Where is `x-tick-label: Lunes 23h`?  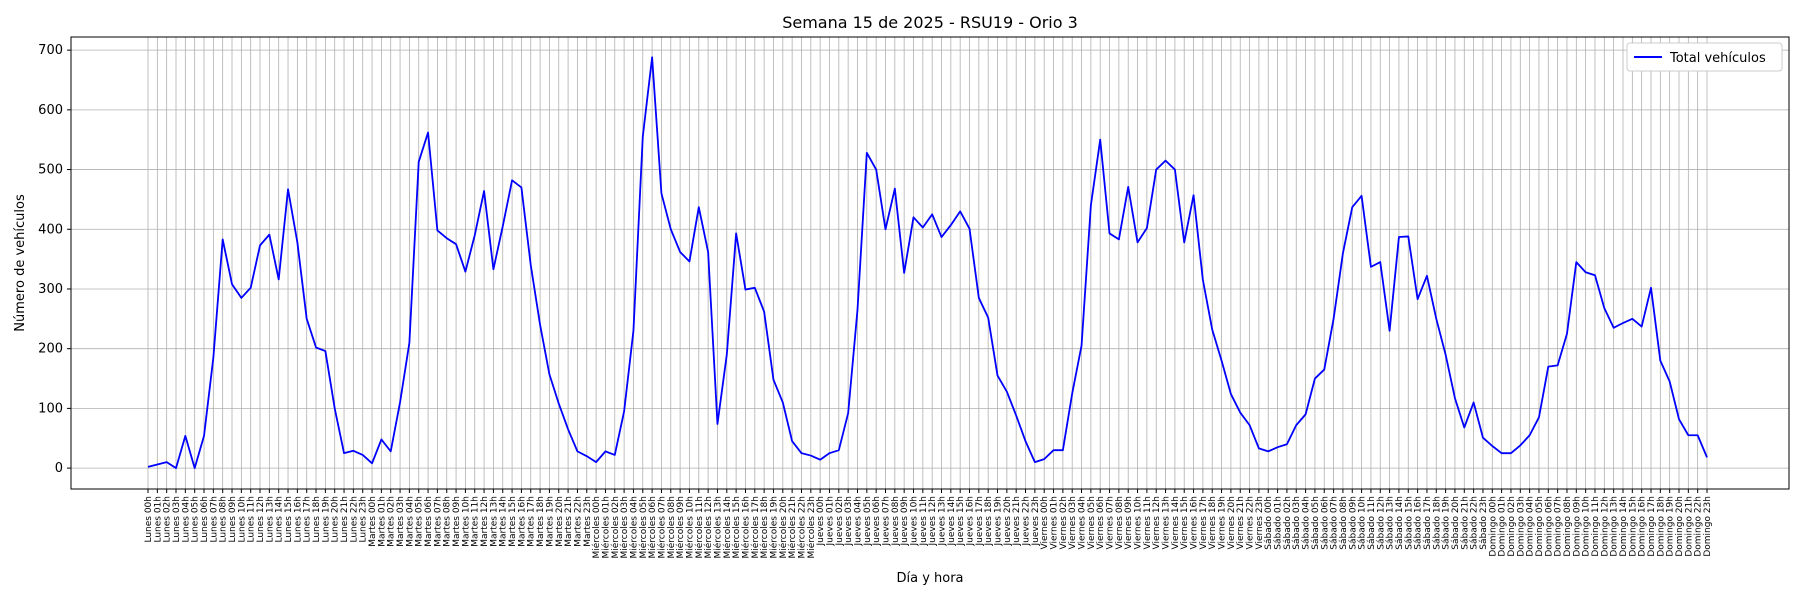
x-tick-label: Lunes 23h is located at coordinates (364, 519).